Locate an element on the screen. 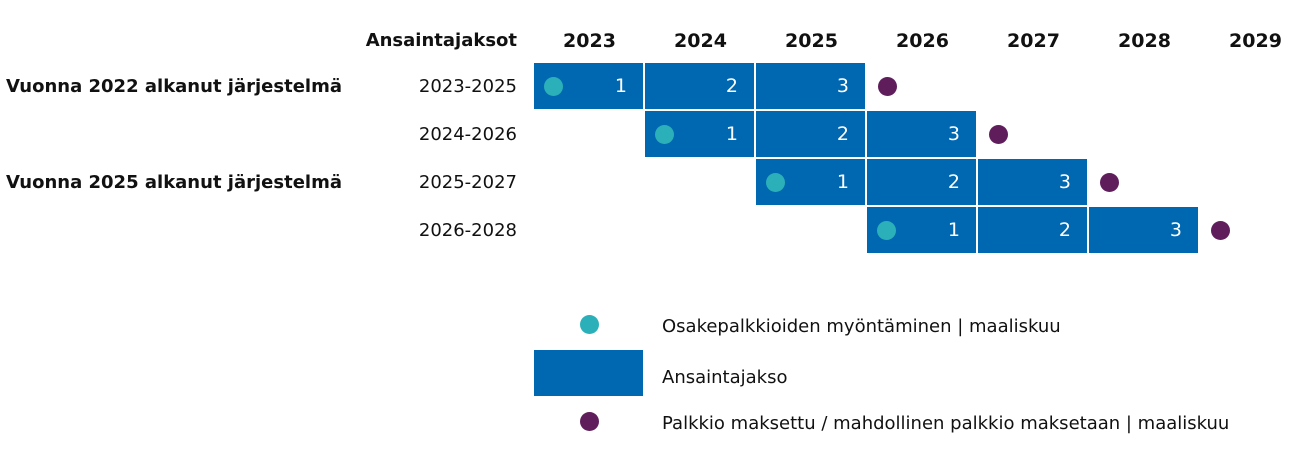 This screenshot has height=472, width=1308. legend-payout-dot-icon is located at coordinates (589, 421).